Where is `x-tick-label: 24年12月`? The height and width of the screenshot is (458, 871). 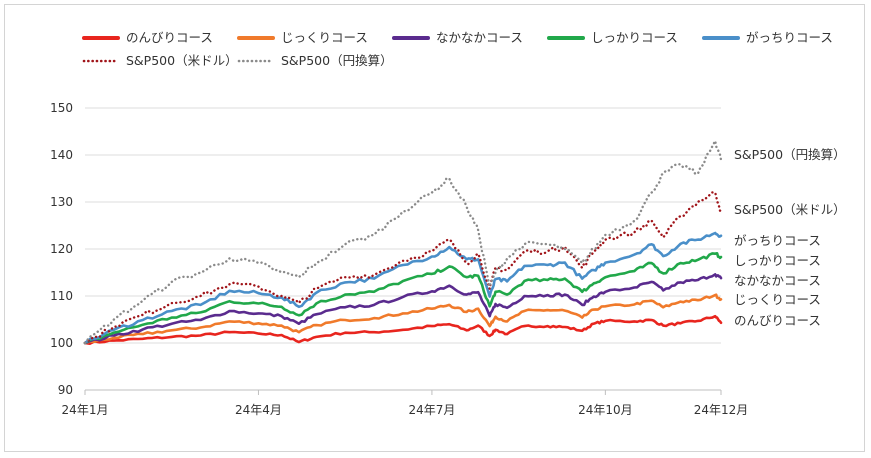
x-tick-label: 24年12月 is located at coordinates (721, 410).